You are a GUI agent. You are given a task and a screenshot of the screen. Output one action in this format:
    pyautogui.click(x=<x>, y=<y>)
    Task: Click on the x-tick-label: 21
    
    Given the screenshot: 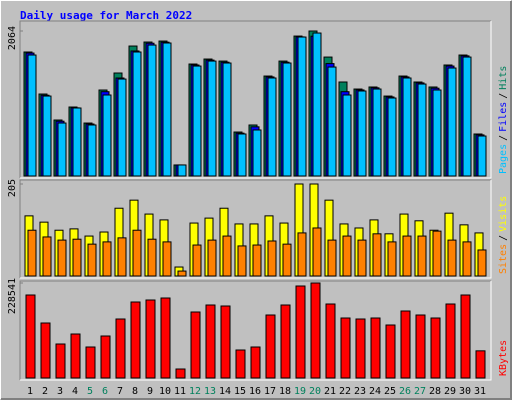 What is the action you would take?
    pyautogui.click(x=330, y=391)
    